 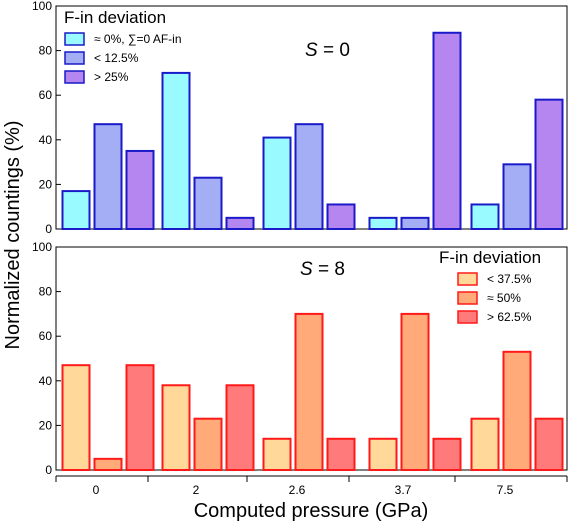 I want to click on x-axis: 0 2 2.6 3.7 7.5, so click(x=311, y=486).